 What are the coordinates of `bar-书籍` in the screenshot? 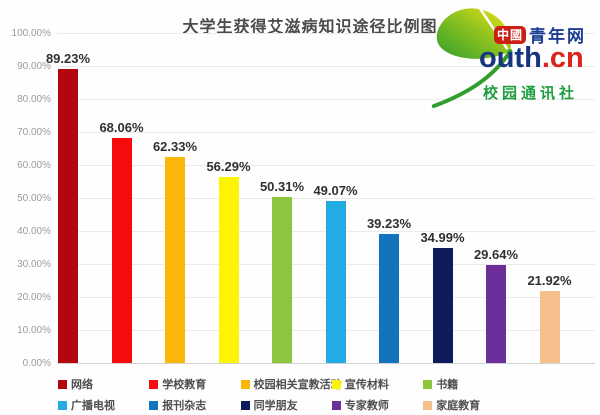 It's located at (282, 279).